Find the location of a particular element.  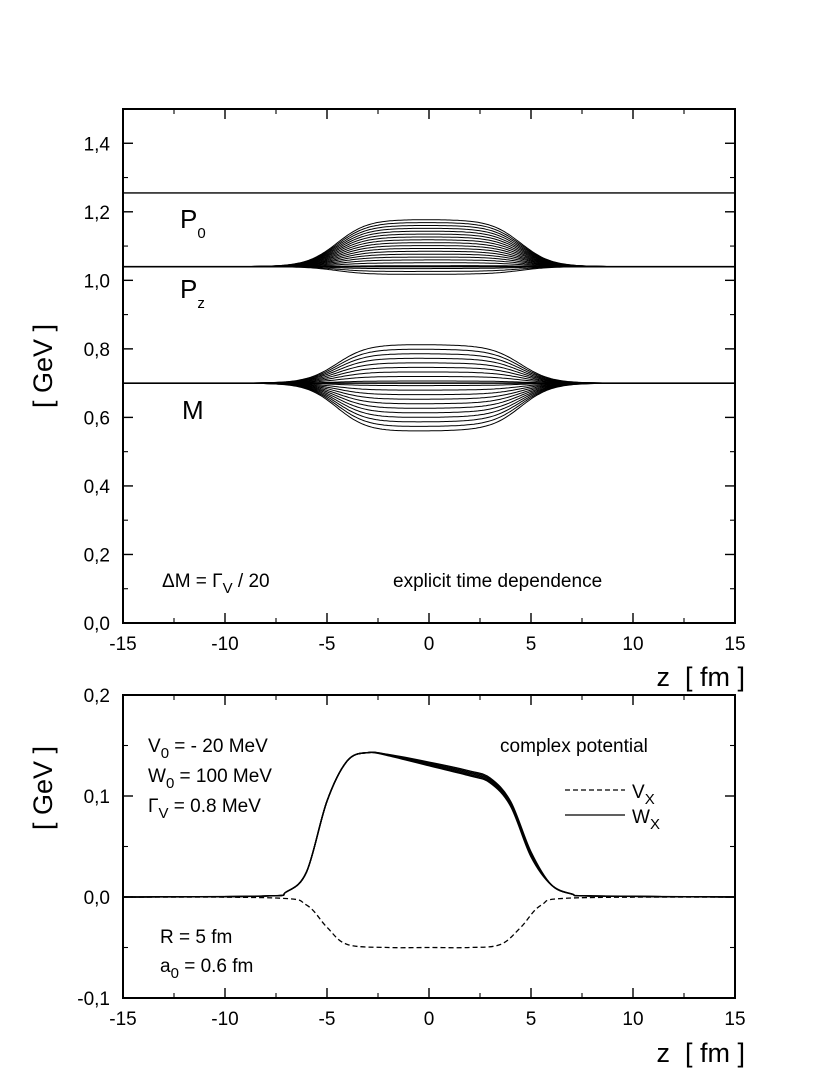

delta-m-lhs: ΔM = is located at coordinates (187, 581).